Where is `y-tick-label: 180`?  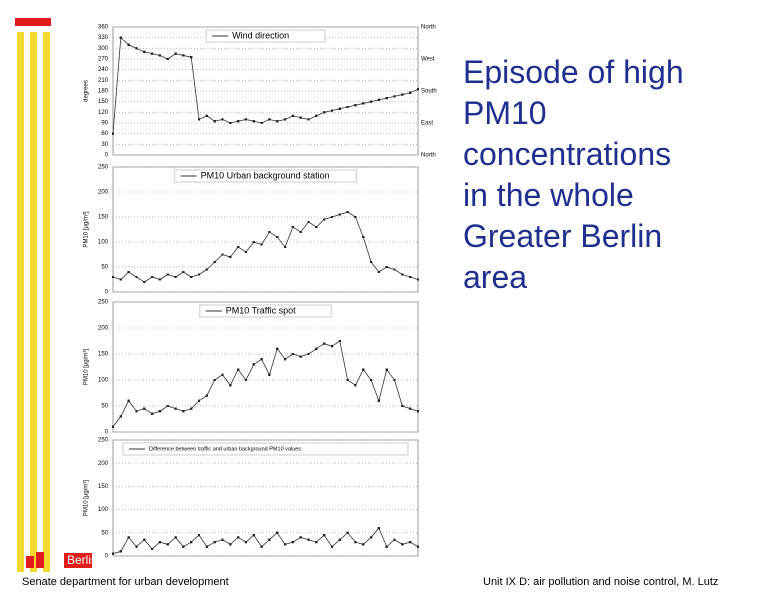 y-tick-label: 180 is located at coordinates (103, 92).